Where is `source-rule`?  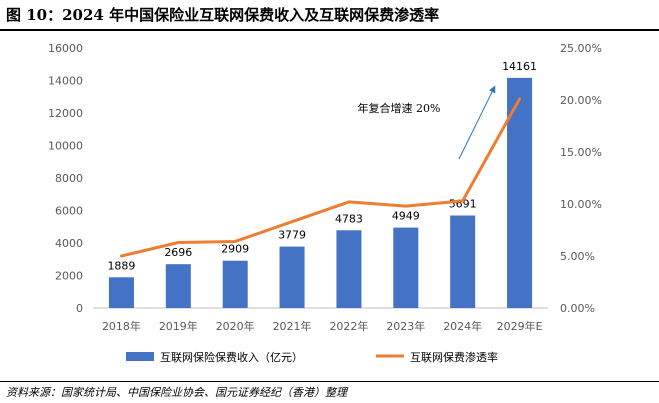 source-rule is located at coordinates (329, 381).